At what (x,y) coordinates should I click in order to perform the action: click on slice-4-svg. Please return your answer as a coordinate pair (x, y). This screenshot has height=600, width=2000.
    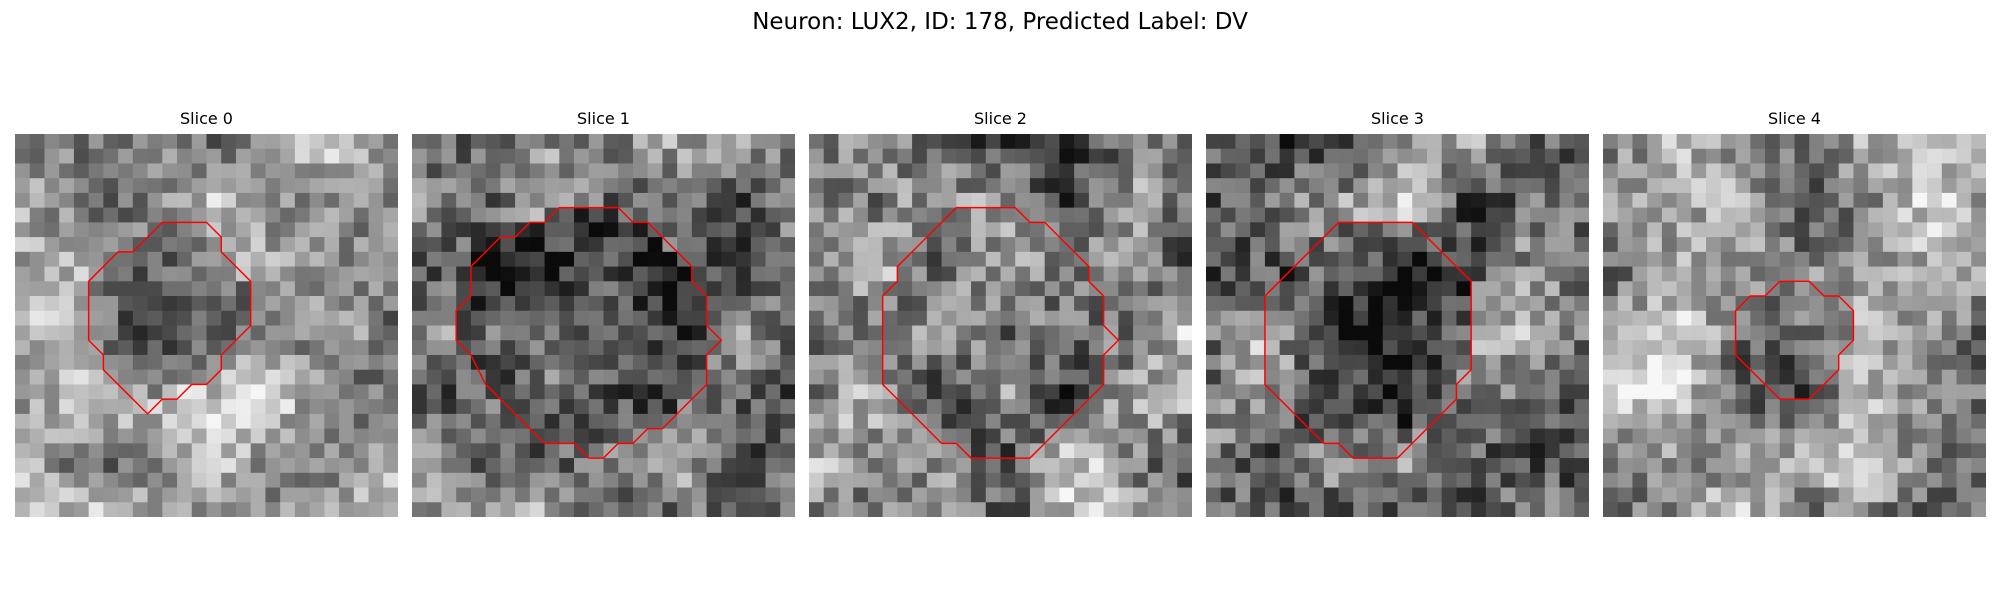
    Looking at the image, I should click on (1794, 325).